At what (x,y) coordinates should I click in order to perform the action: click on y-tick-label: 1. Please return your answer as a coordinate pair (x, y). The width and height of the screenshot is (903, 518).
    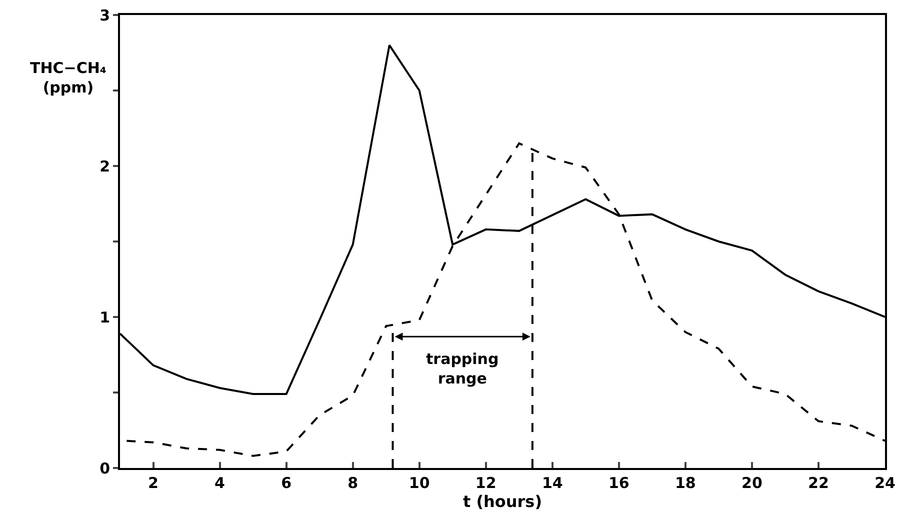
    Looking at the image, I should click on (105, 317).